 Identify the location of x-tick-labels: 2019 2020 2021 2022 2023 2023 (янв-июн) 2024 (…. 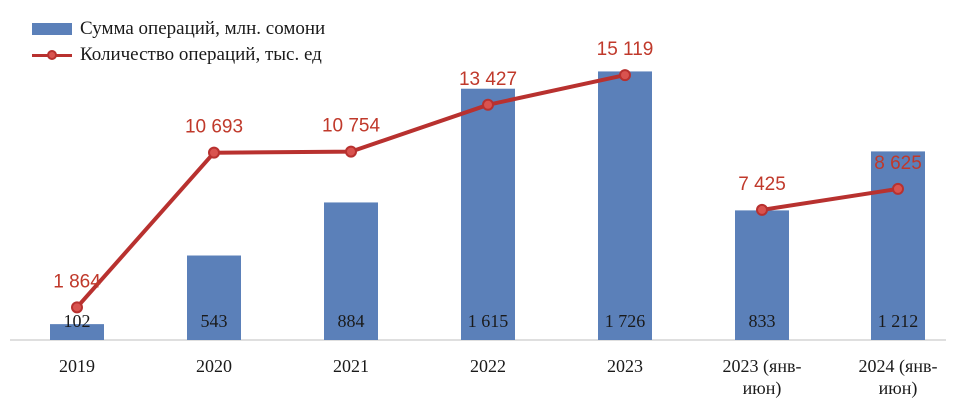
(498, 377).